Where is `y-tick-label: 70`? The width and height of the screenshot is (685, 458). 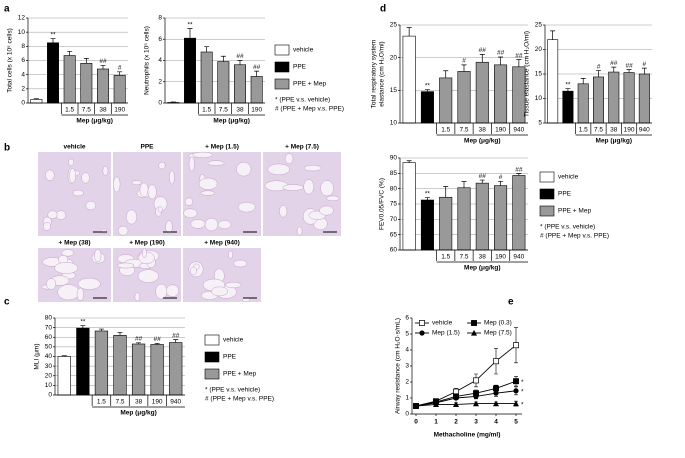
y-tick-label: 70 is located at coordinates (394, 219).